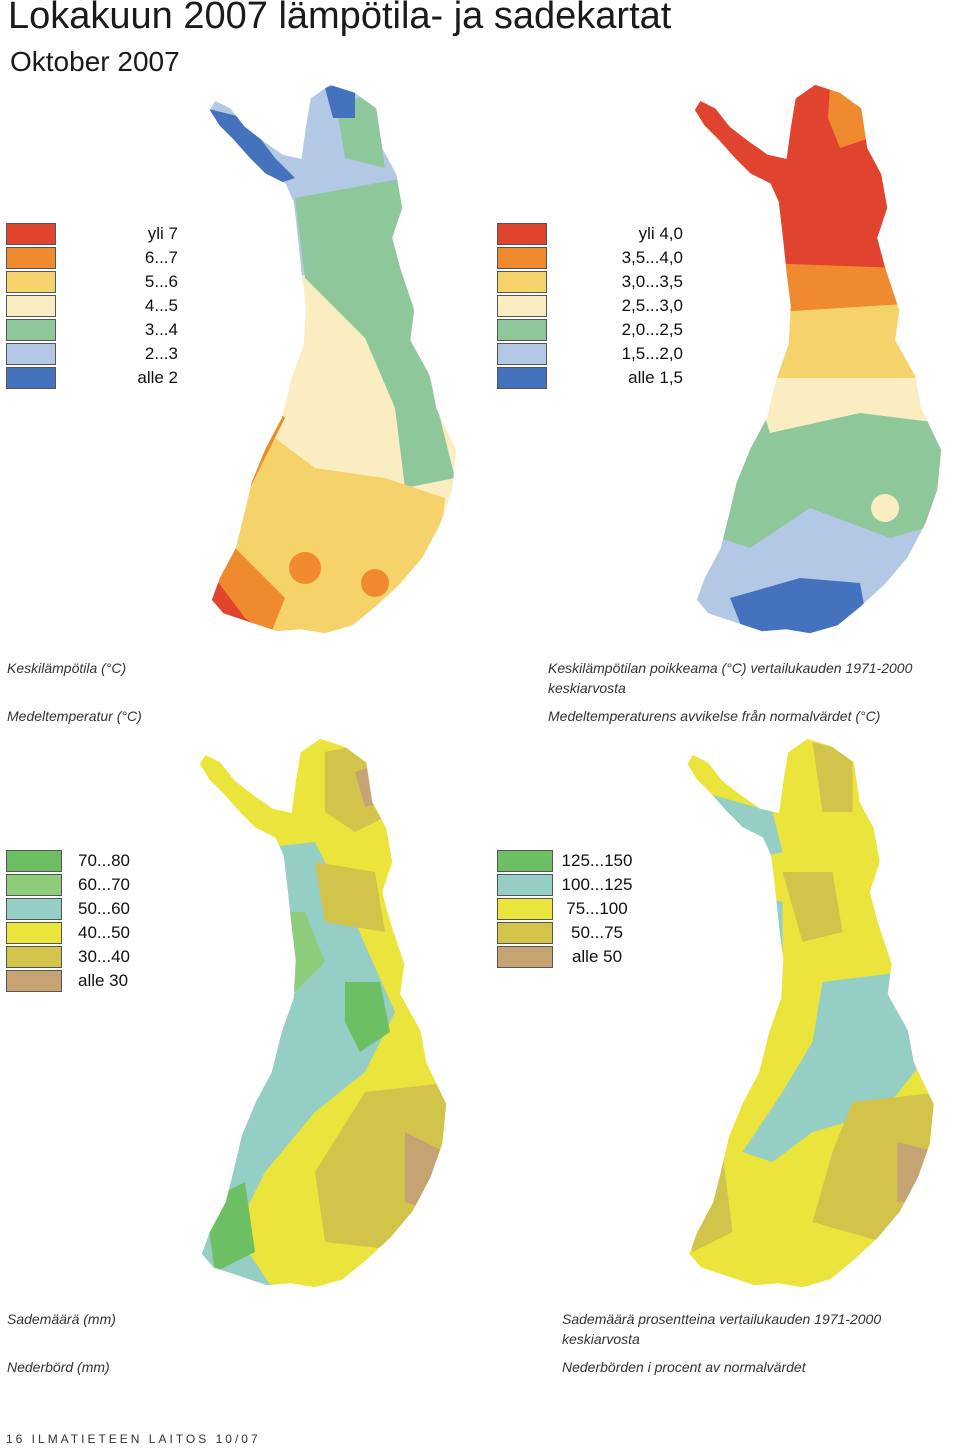 This screenshot has height=1450, width=960. Describe the element at coordinates (92, 330) in the screenshot. I see `legend-row: 3...4` at that location.